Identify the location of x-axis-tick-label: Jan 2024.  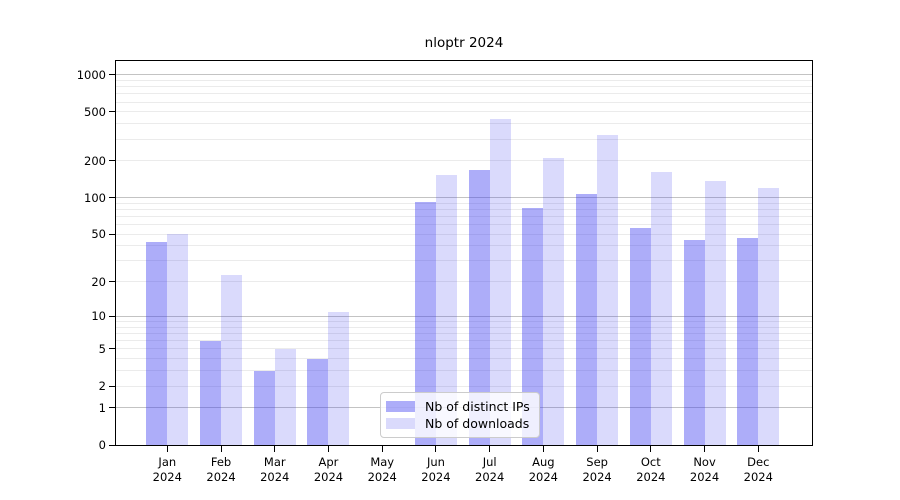
(167, 470).